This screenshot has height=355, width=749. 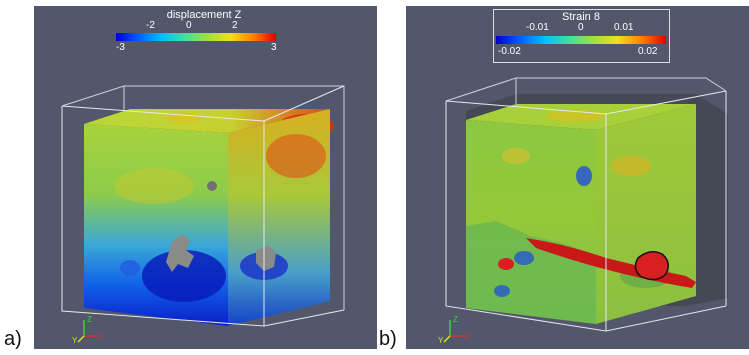 I want to click on colorbar-tick: -0.01, so click(x=537, y=27).